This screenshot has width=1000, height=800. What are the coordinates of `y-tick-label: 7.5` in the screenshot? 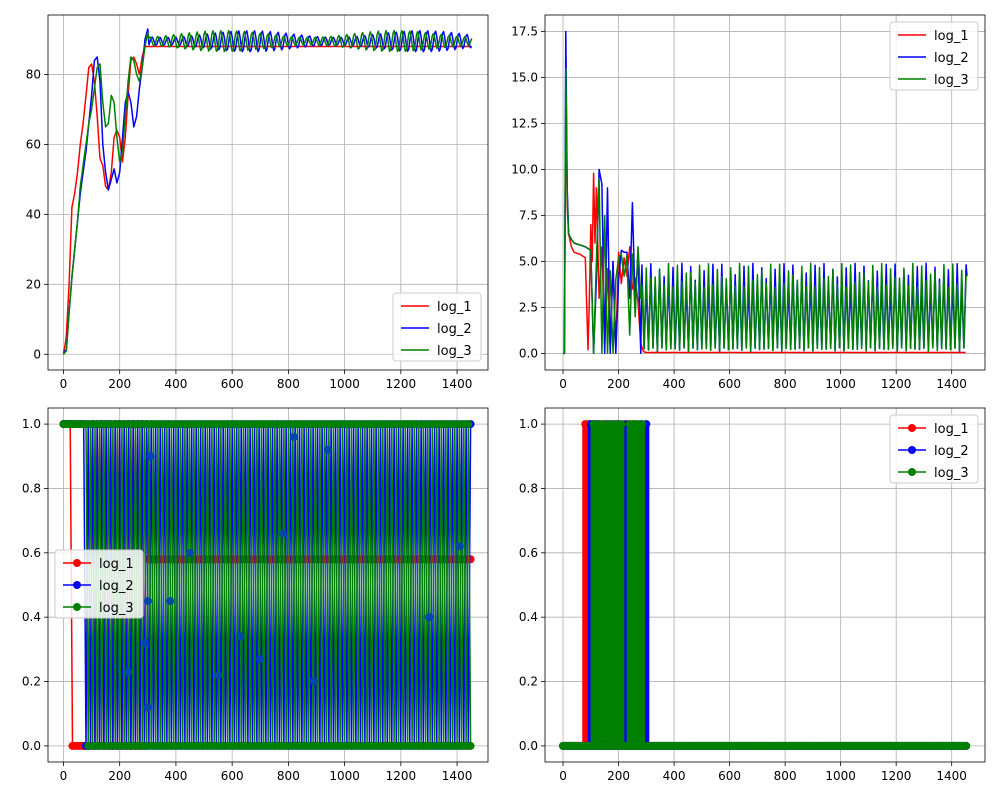 It's located at (528, 215).